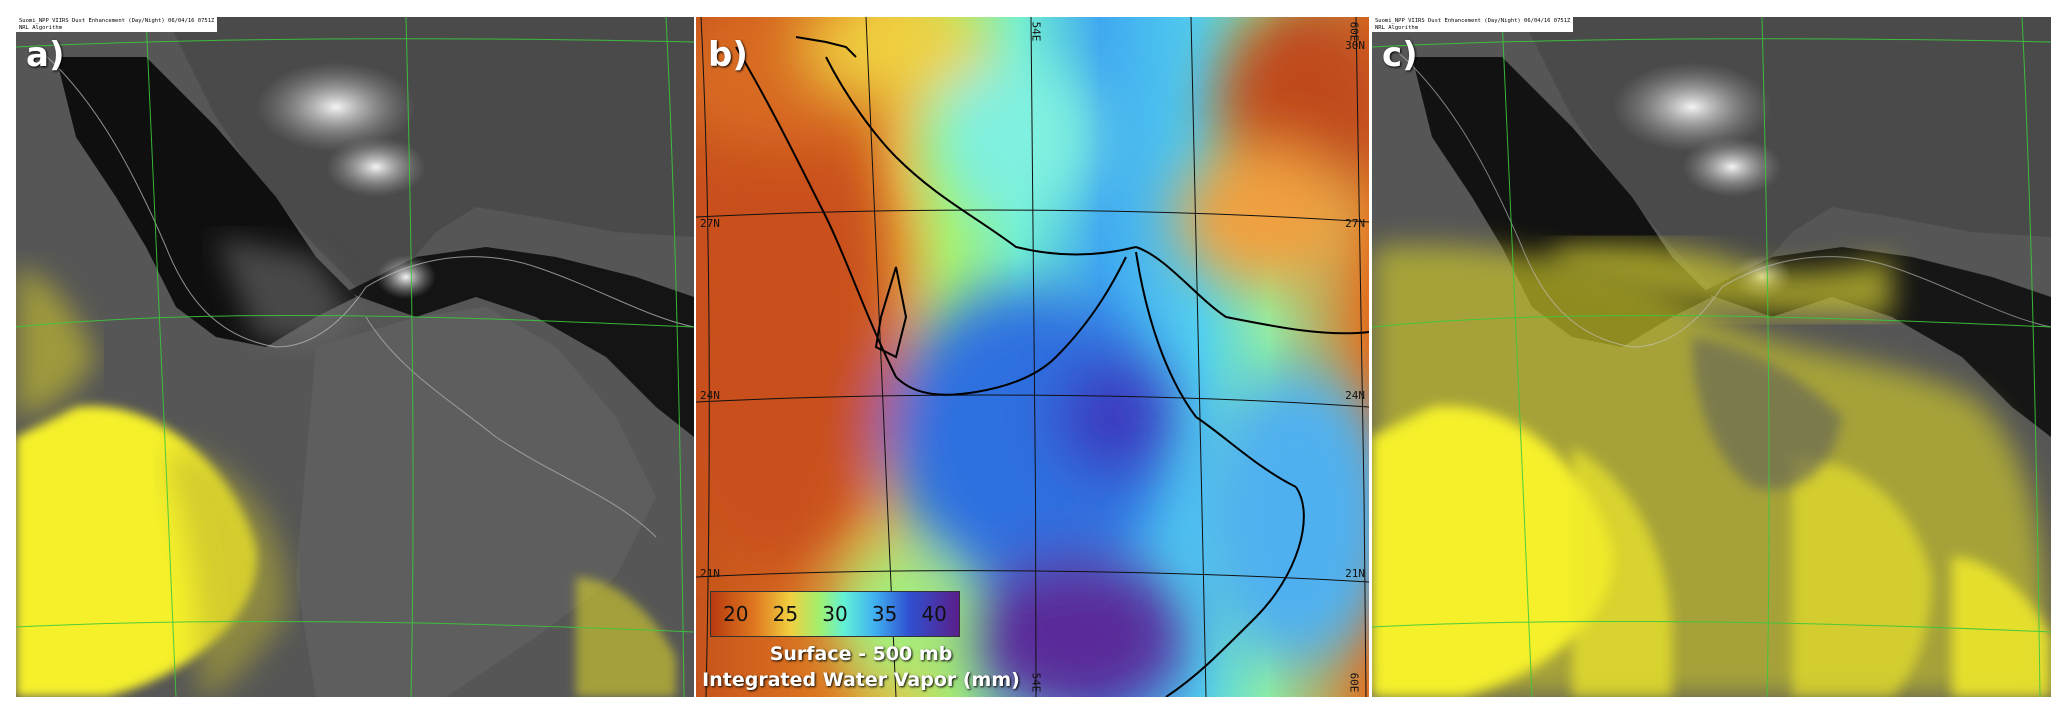 The image size is (2067, 714). I want to click on legend-tick: 25, so click(785, 614).